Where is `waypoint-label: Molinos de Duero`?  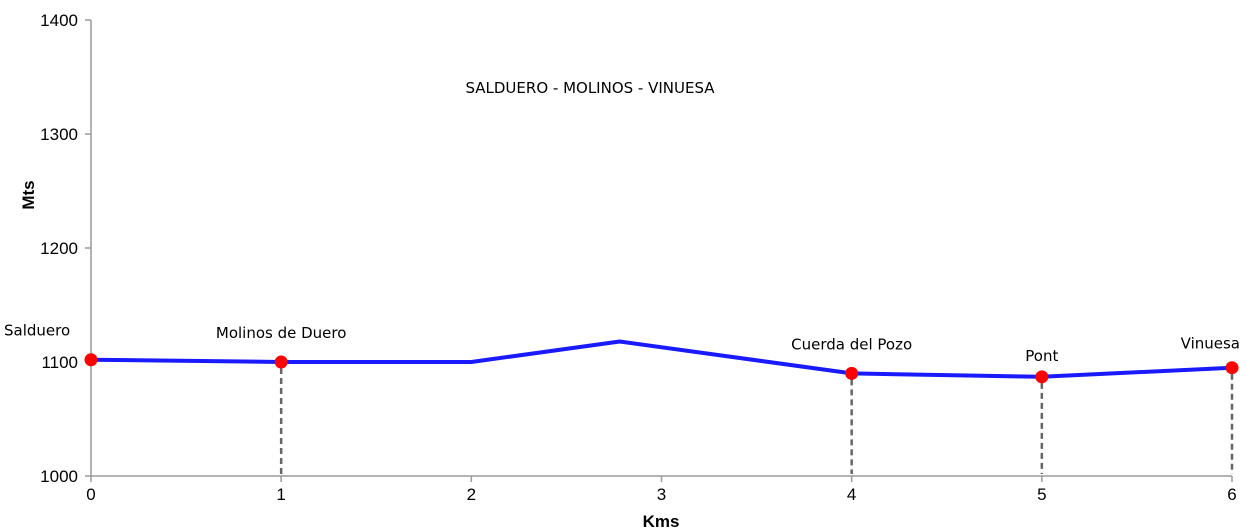 waypoint-label: Molinos de Duero is located at coordinates (281, 333).